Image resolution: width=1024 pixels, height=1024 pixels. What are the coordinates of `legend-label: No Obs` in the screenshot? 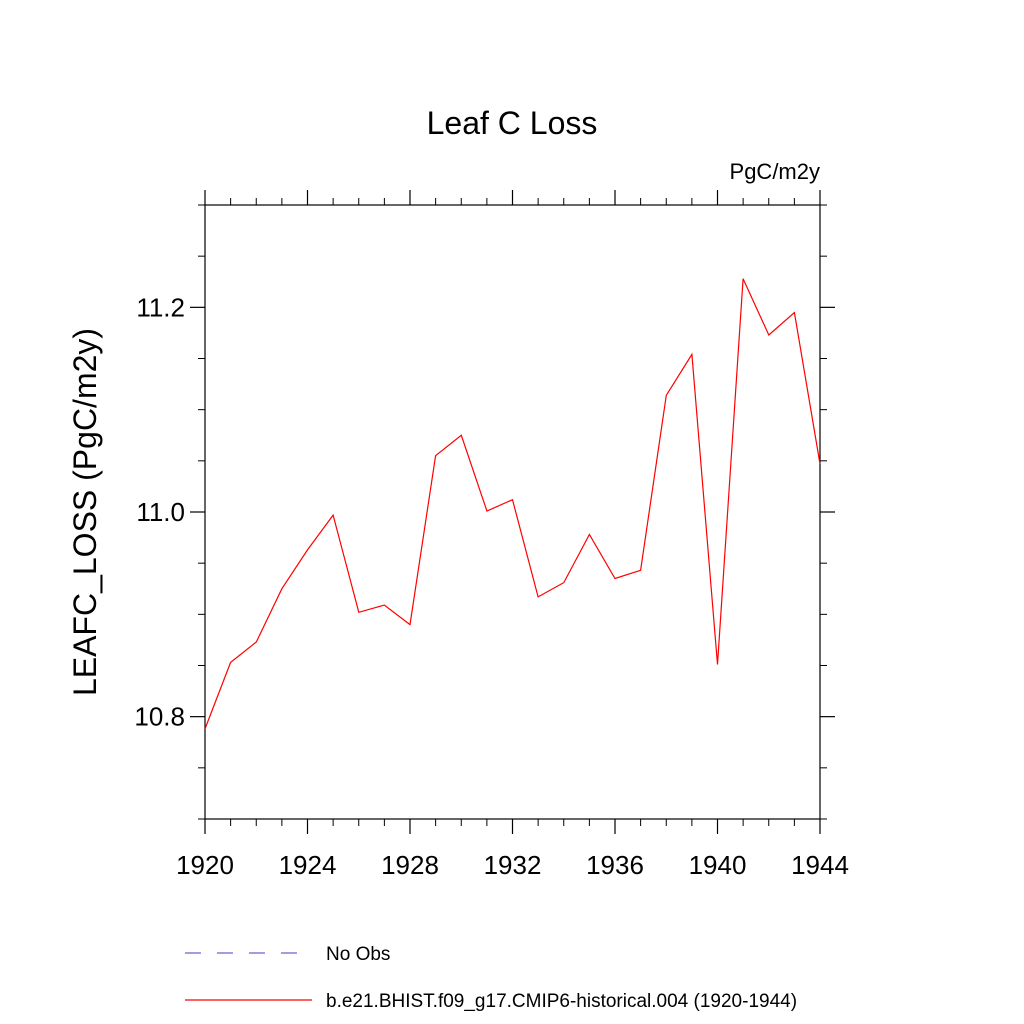 It's located at (358, 954).